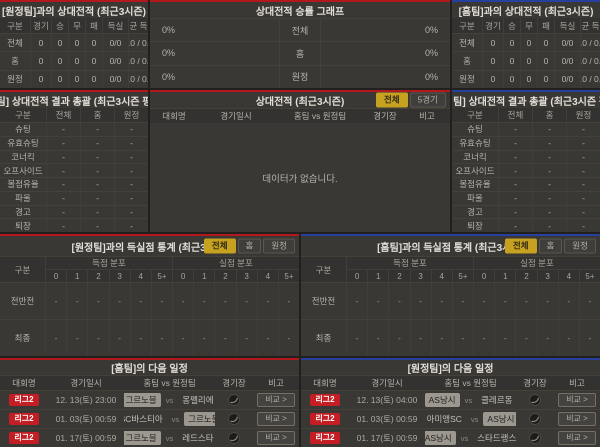  What do you see at coordinates (470, 419) in the screenshot?
I see `match-teams: 아미앵SC vs AS낭시` at bounding box center [470, 419].